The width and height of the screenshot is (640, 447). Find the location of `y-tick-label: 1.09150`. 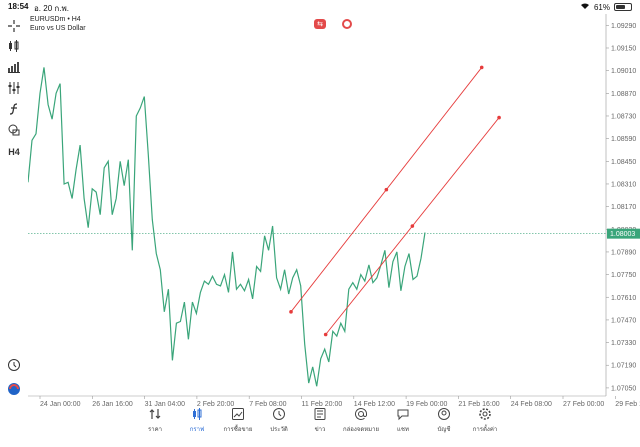

y-tick-label: 1.09150 is located at coordinates (623, 48).